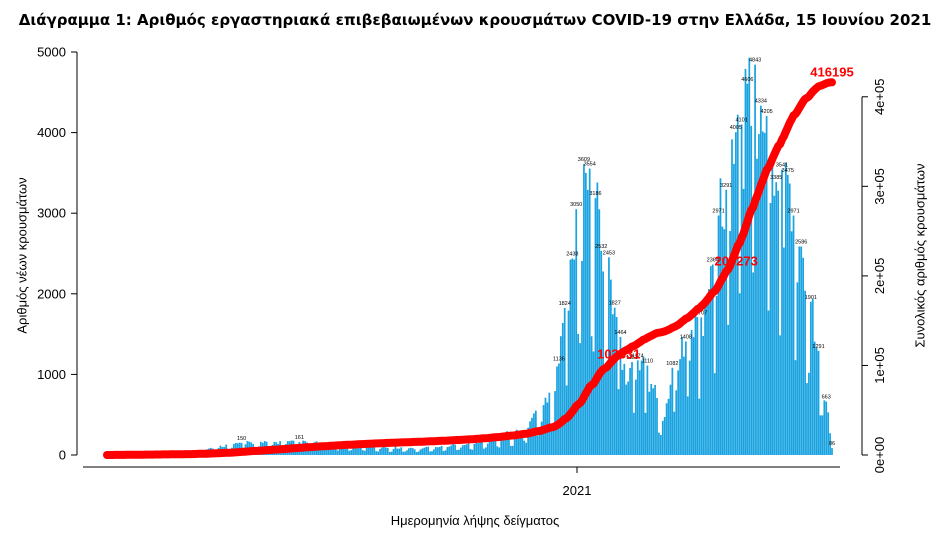  I want to click on y-tick-label-left: 5000, so click(51, 52).